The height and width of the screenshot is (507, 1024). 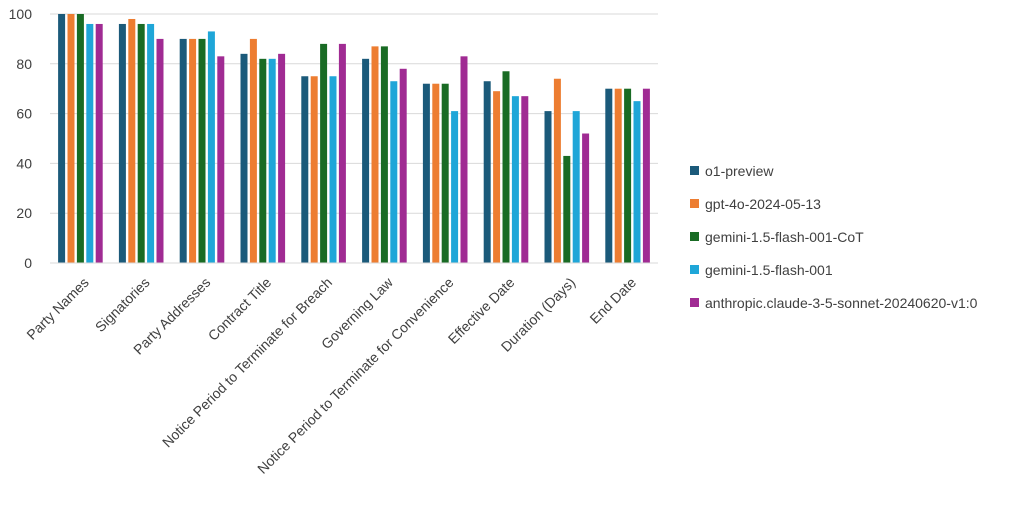 What do you see at coordinates (24, 64) in the screenshot?
I see `y-tick-label: 80` at bounding box center [24, 64].